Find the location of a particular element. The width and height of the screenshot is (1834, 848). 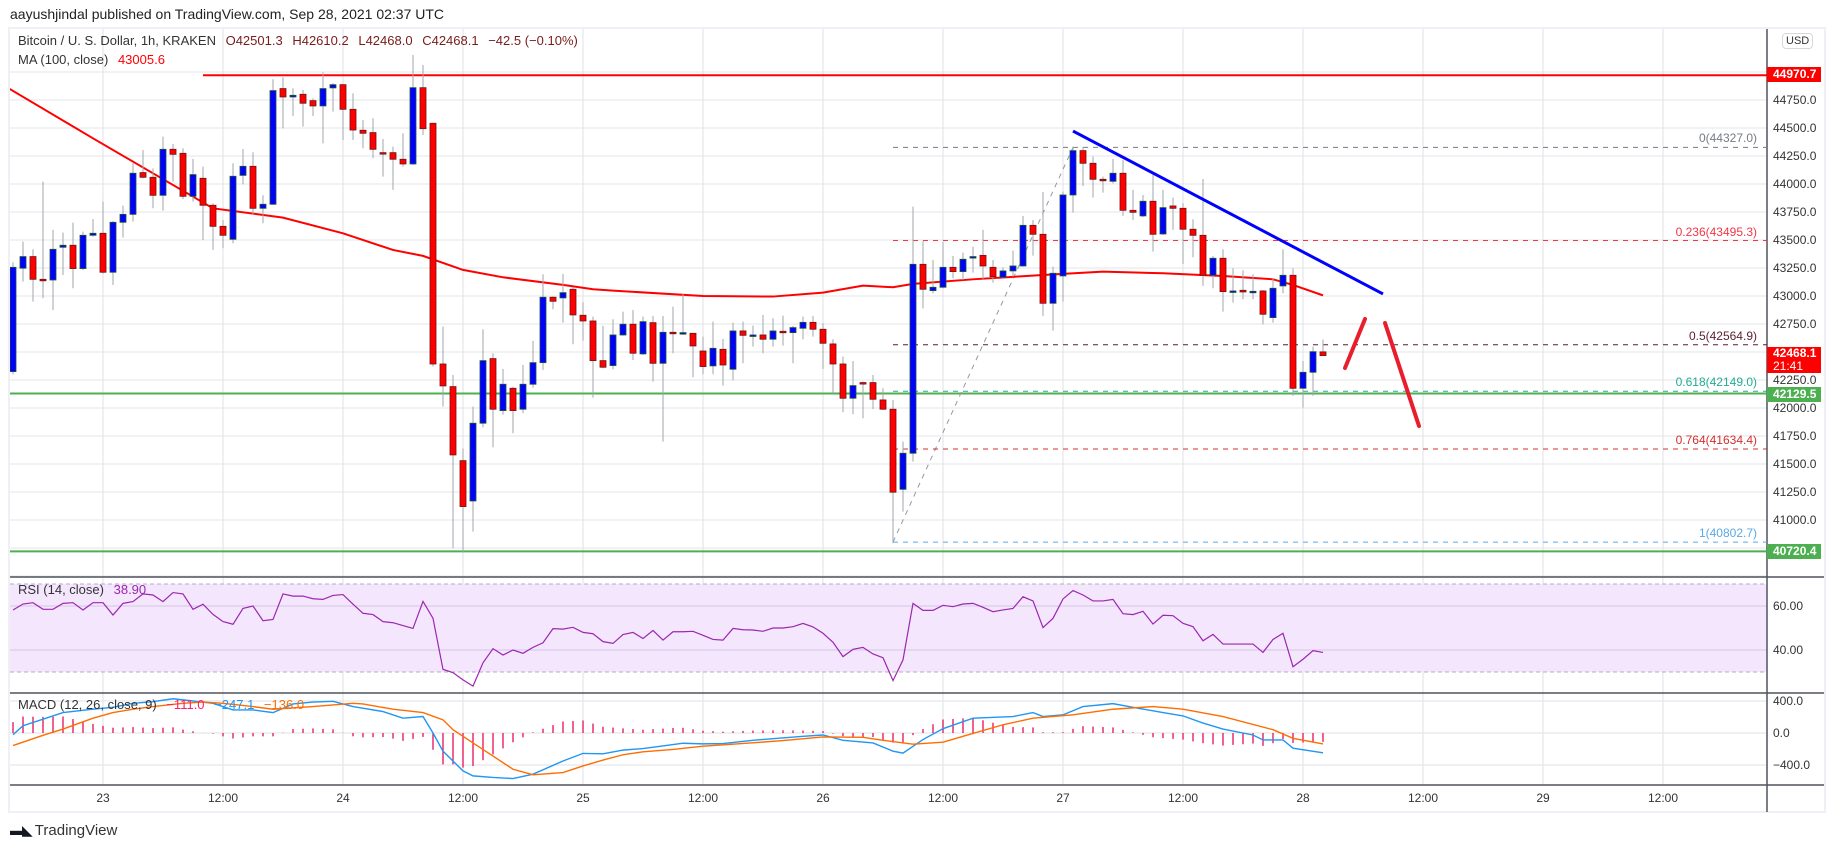

last-price-badge: 42468.1 21:41 is located at coordinates (1794, 360).